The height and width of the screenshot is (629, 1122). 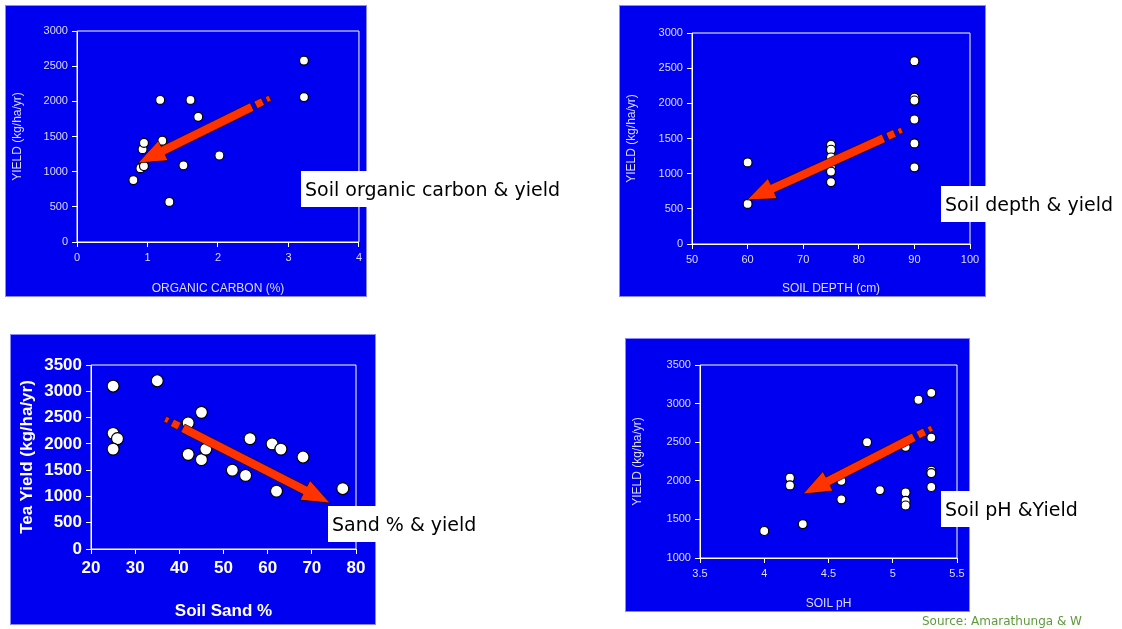 I want to click on x-tick-label: 2, so click(x=218, y=256).